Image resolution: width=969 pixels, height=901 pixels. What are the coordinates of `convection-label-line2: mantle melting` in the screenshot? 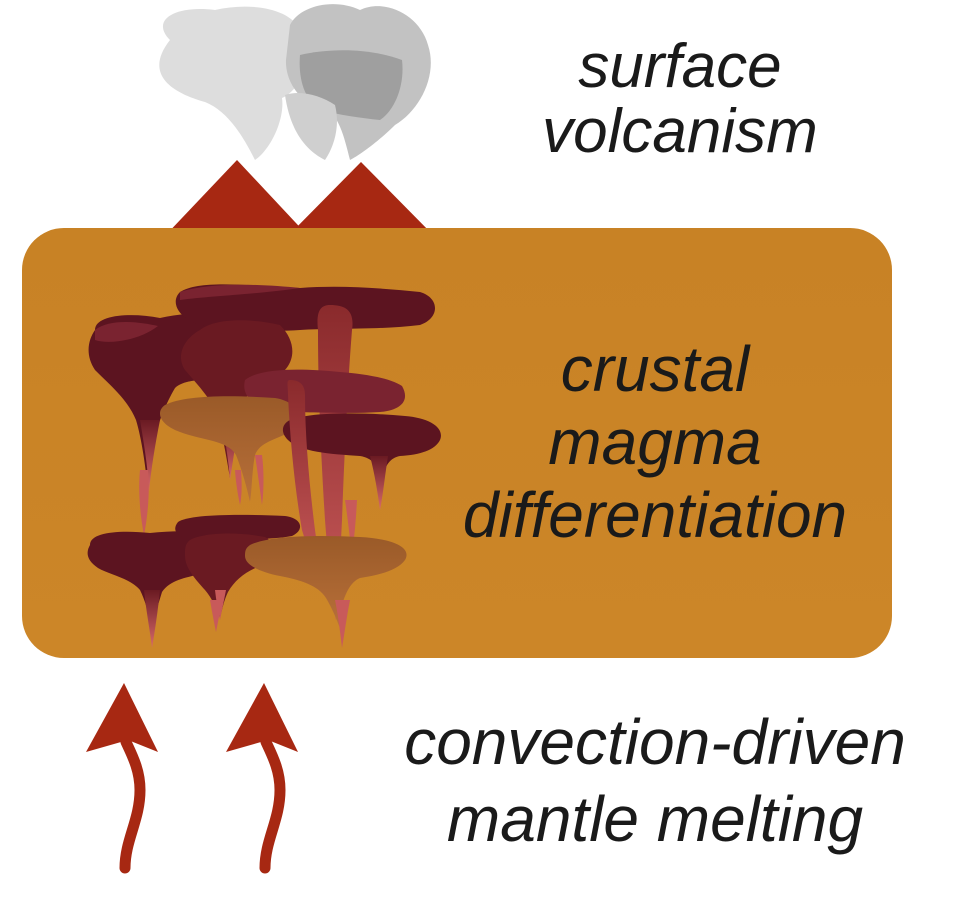 It's located at (655, 818).